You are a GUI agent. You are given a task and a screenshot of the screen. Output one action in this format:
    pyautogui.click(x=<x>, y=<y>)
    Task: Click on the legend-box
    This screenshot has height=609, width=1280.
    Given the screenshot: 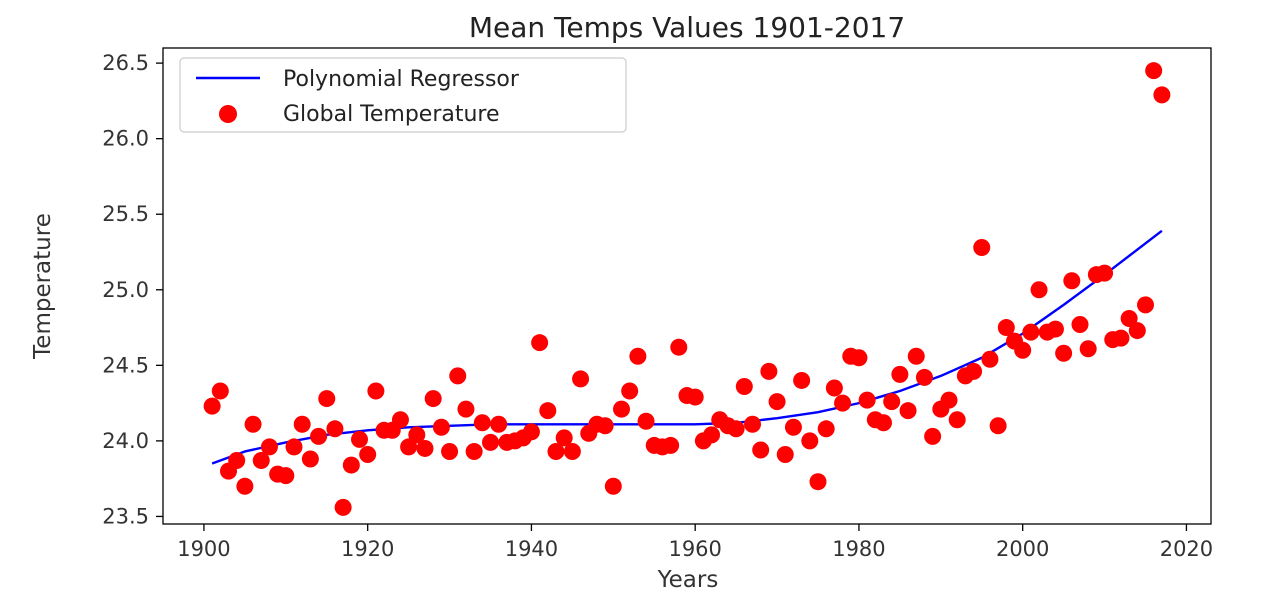 What is the action you would take?
    pyautogui.click(x=403, y=95)
    